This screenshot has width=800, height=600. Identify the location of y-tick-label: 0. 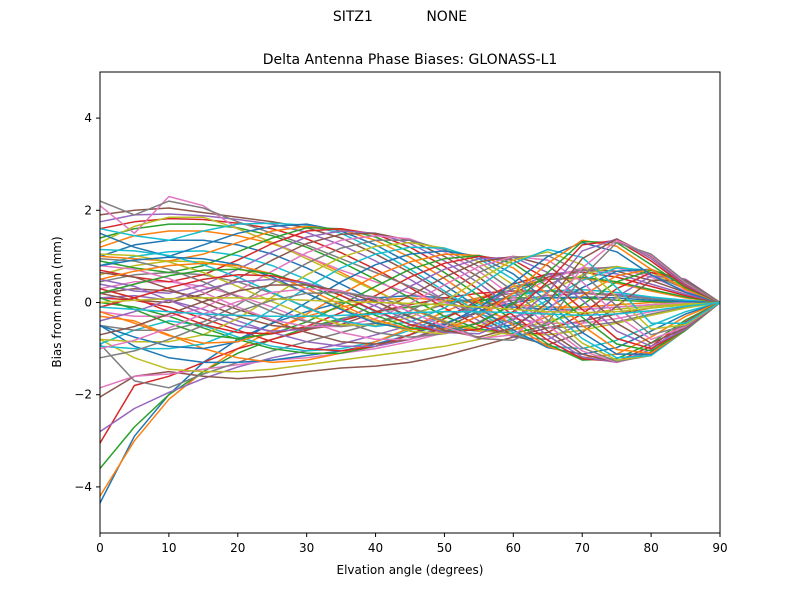
(88, 303).